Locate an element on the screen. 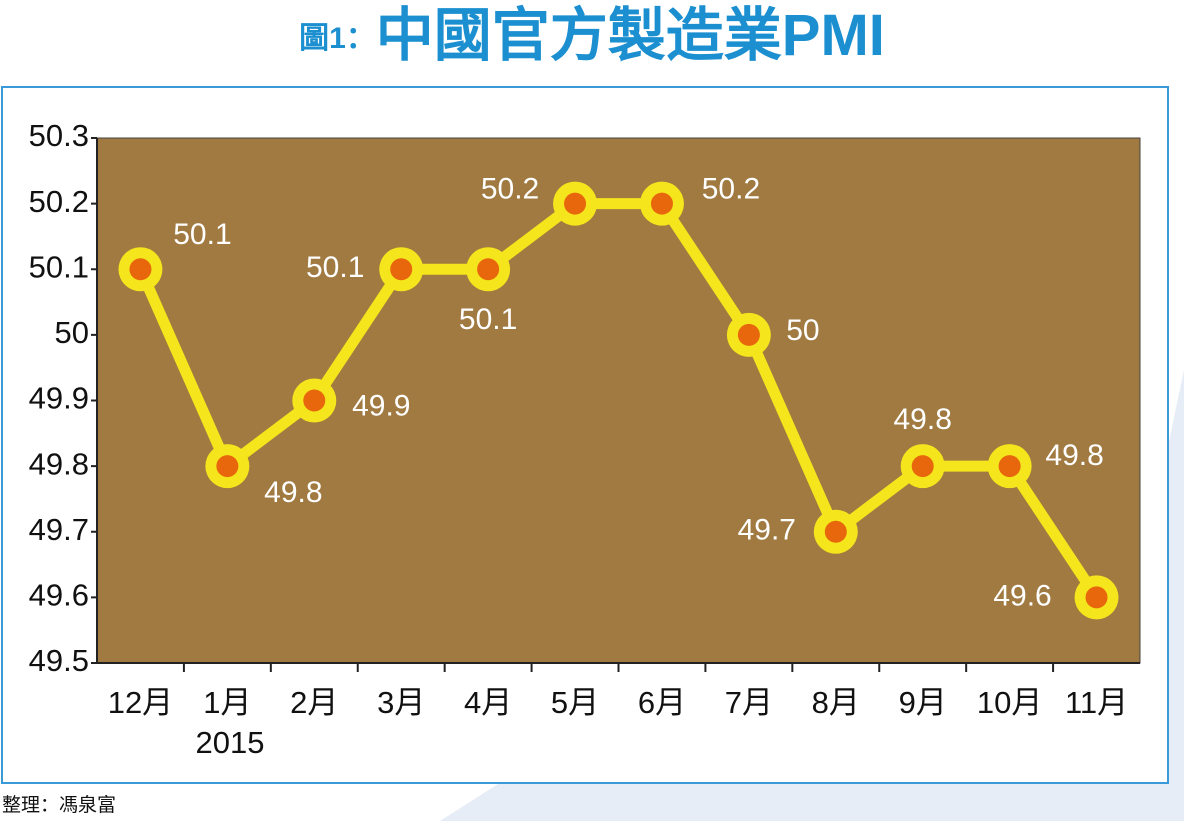  x-tick-label: 7月 is located at coordinates (749, 702).